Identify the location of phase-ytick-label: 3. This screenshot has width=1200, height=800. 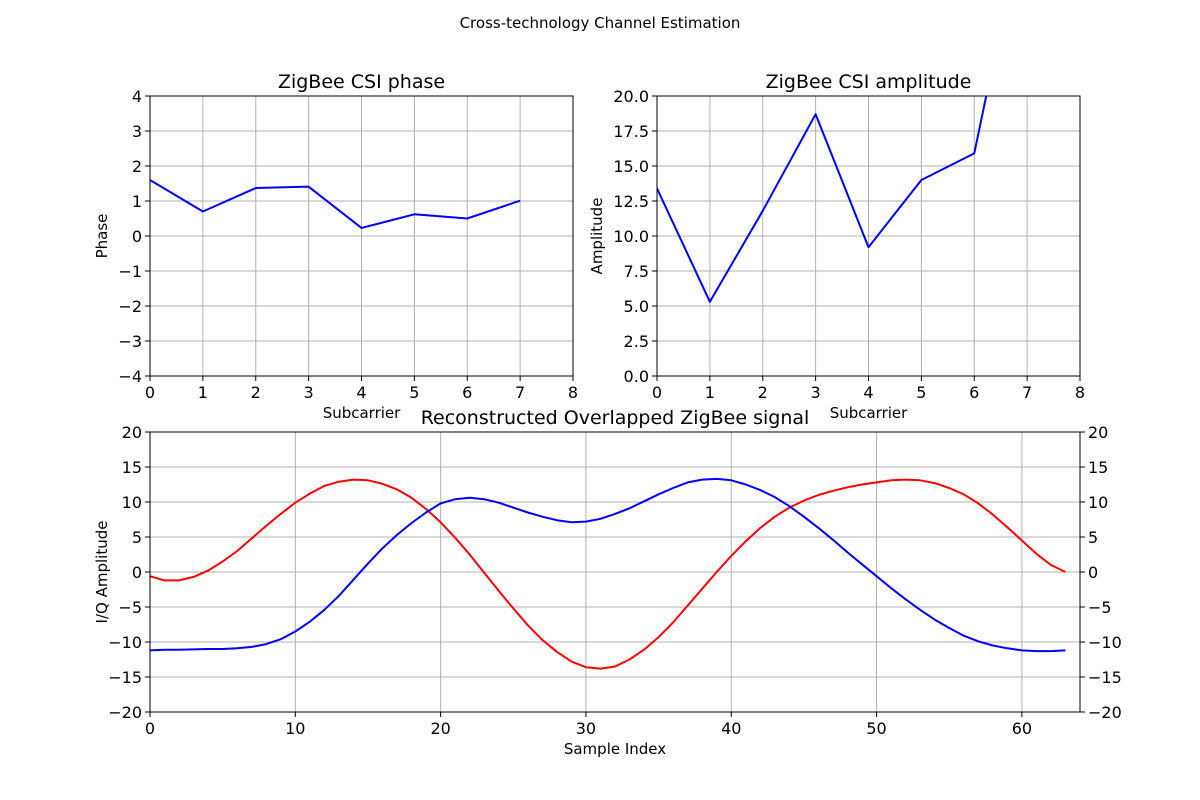
(137, 131).